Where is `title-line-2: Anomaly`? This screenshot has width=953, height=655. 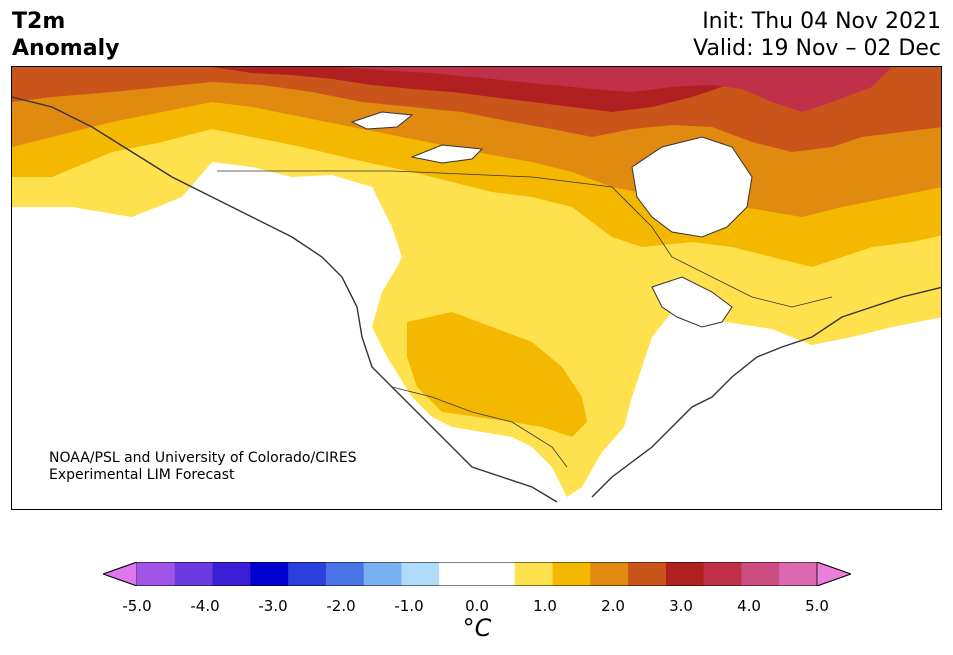
title-line-2: Anomaly is located at coordinates (66, 48).